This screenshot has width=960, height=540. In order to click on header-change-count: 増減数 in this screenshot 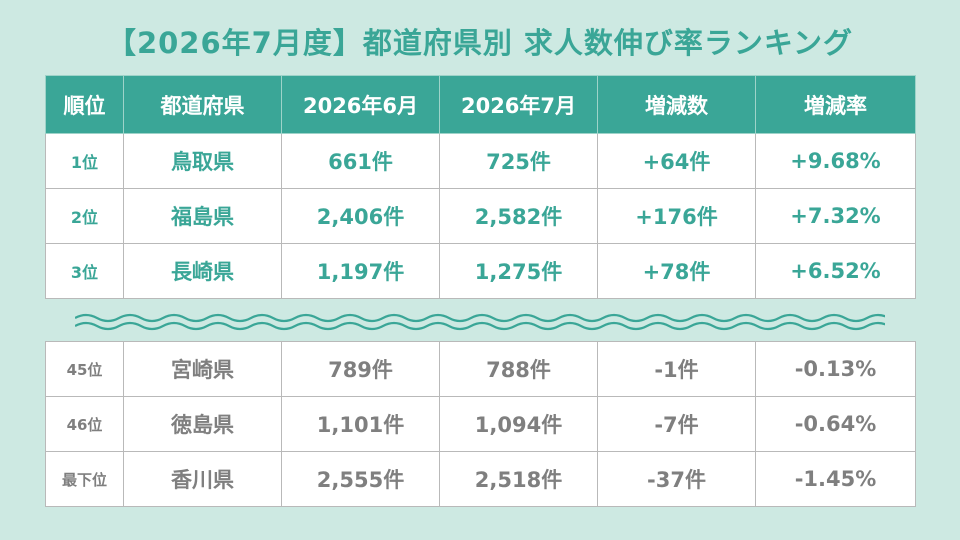, I will do `click(676, 104)`.